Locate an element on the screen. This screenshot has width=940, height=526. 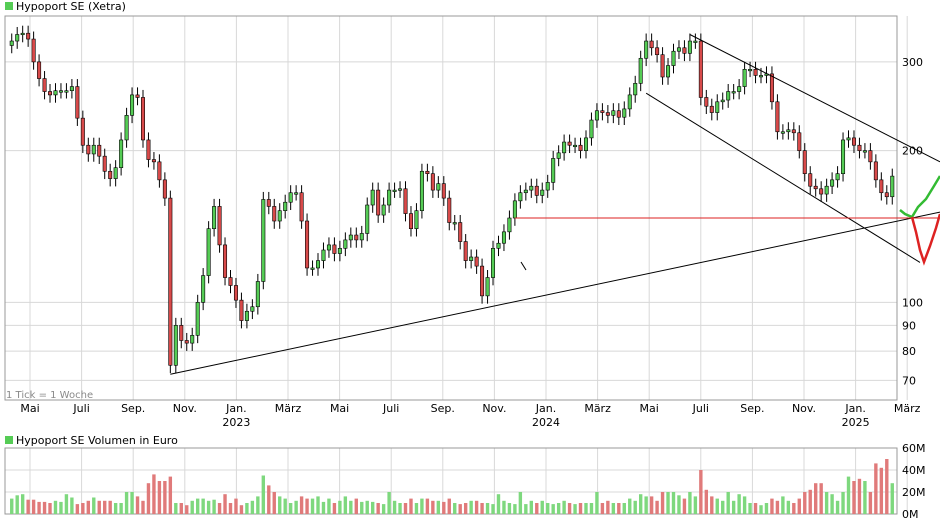
projection-down-path is located at coordinates (925, 239).